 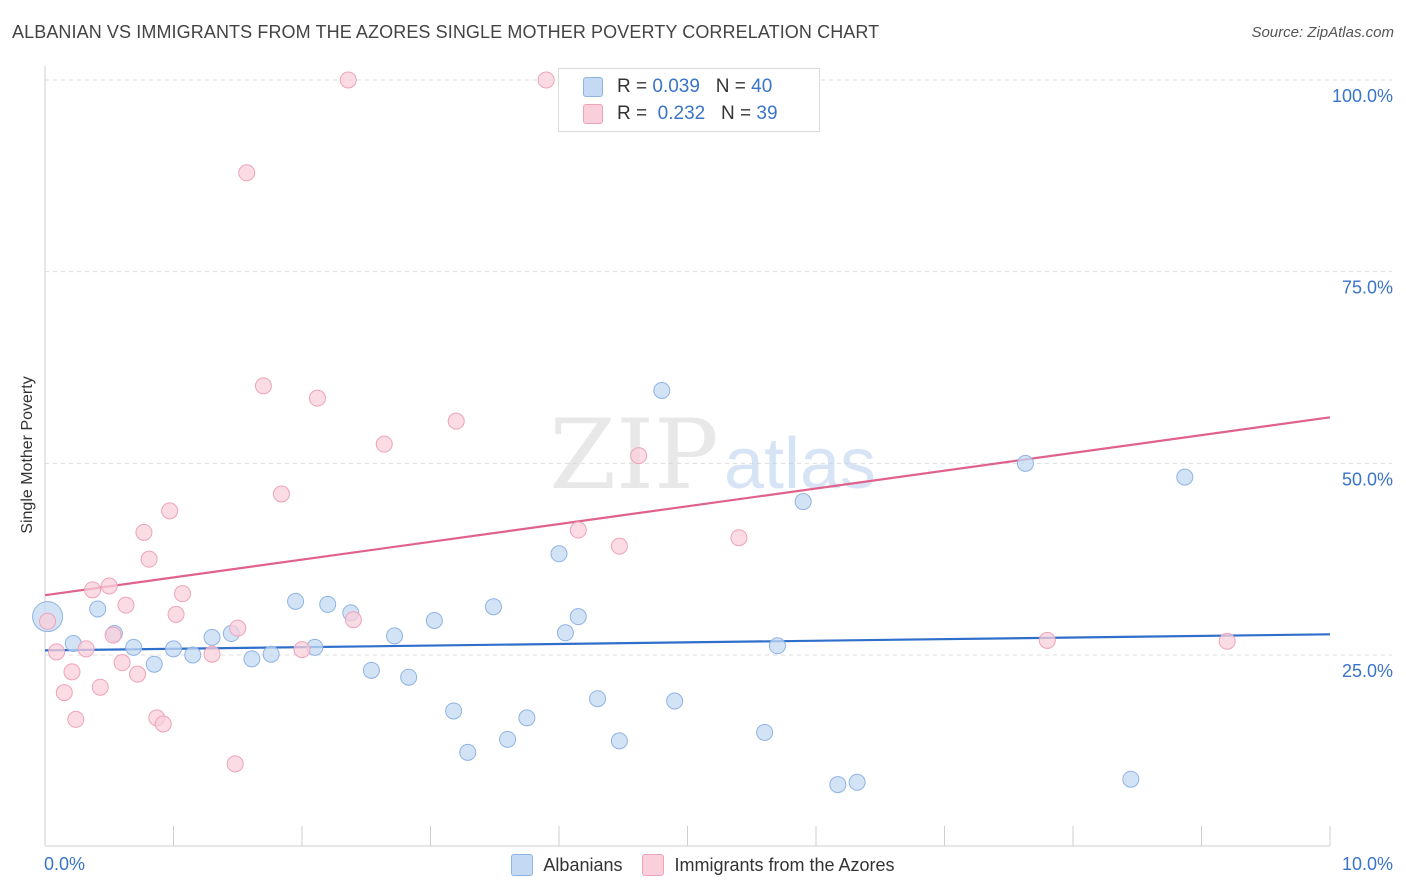 What do you see at coordinates (1367, 671) in the screenshot?
I see `y-tick-label: 25.0%` at bounding box center [1367, 671].